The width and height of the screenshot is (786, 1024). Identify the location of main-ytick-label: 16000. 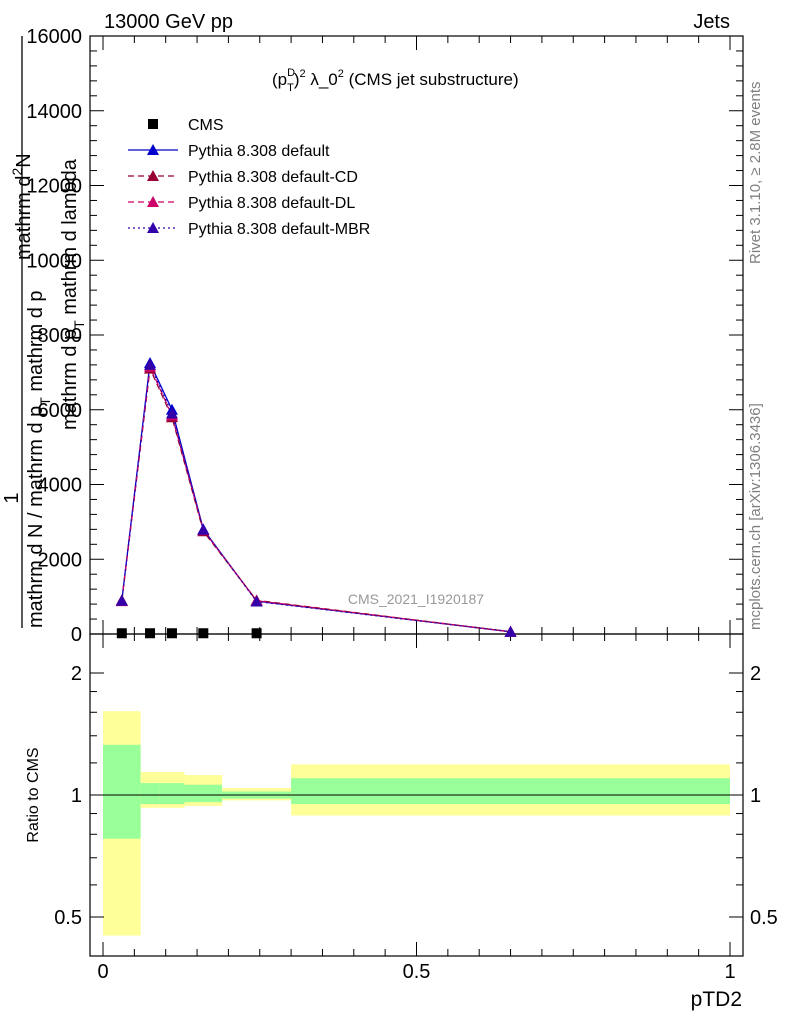
(54, 37).